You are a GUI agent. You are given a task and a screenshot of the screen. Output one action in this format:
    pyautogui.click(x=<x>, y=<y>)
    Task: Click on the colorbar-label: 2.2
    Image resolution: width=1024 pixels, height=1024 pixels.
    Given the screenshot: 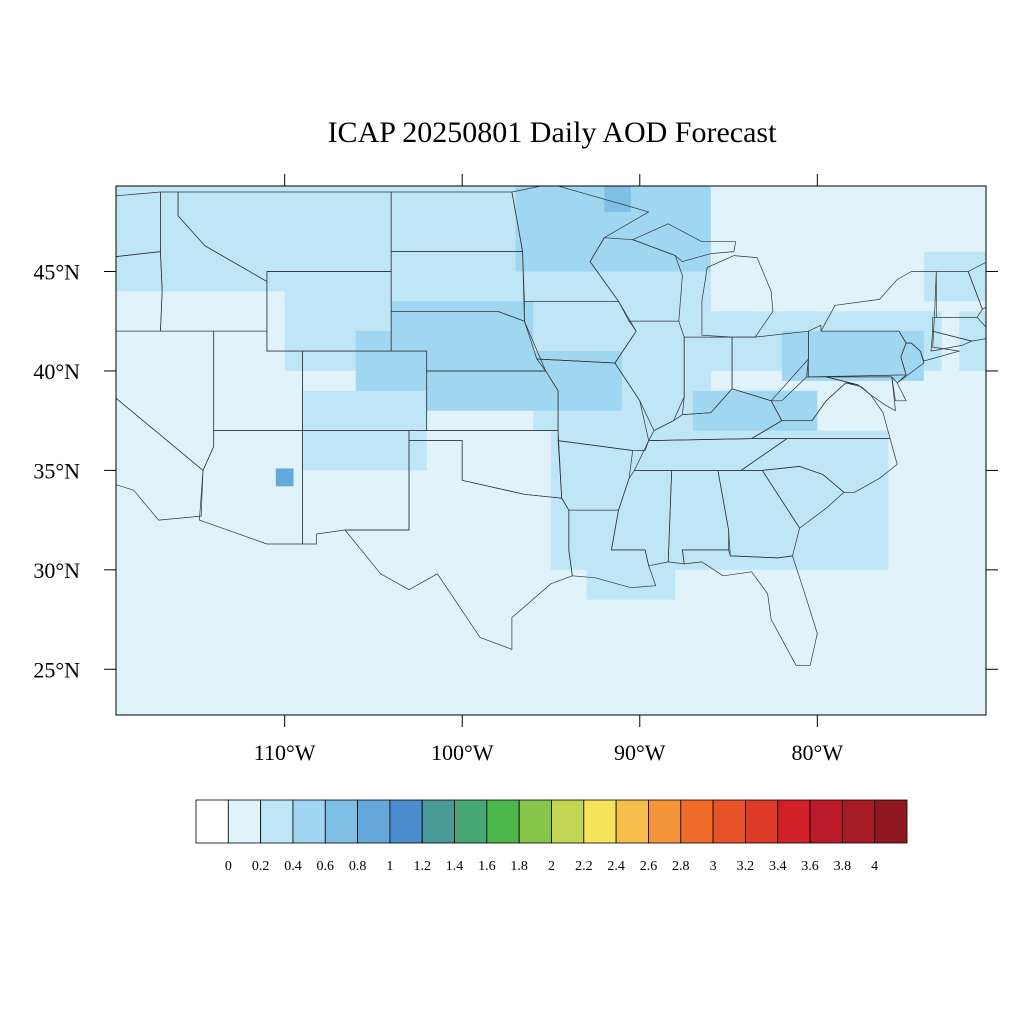 What is the action you would take?
    pyautogui.click(x=584, y=866)
    